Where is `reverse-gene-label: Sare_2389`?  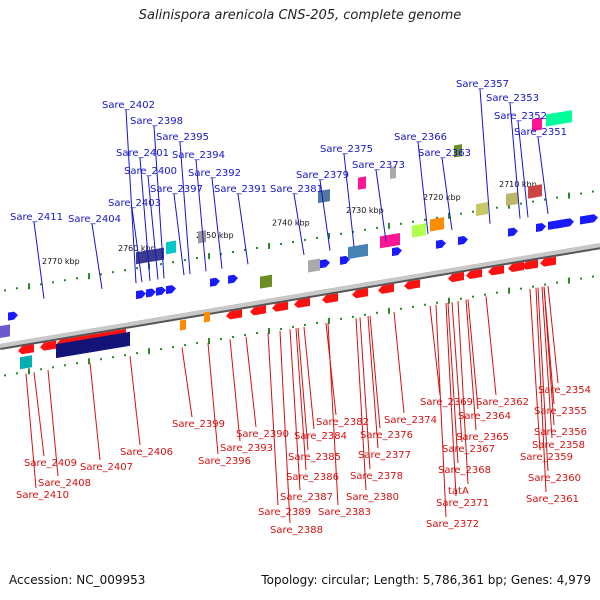
reverse-gene-label: Sare_2389 is located at coordinates (284, 512).